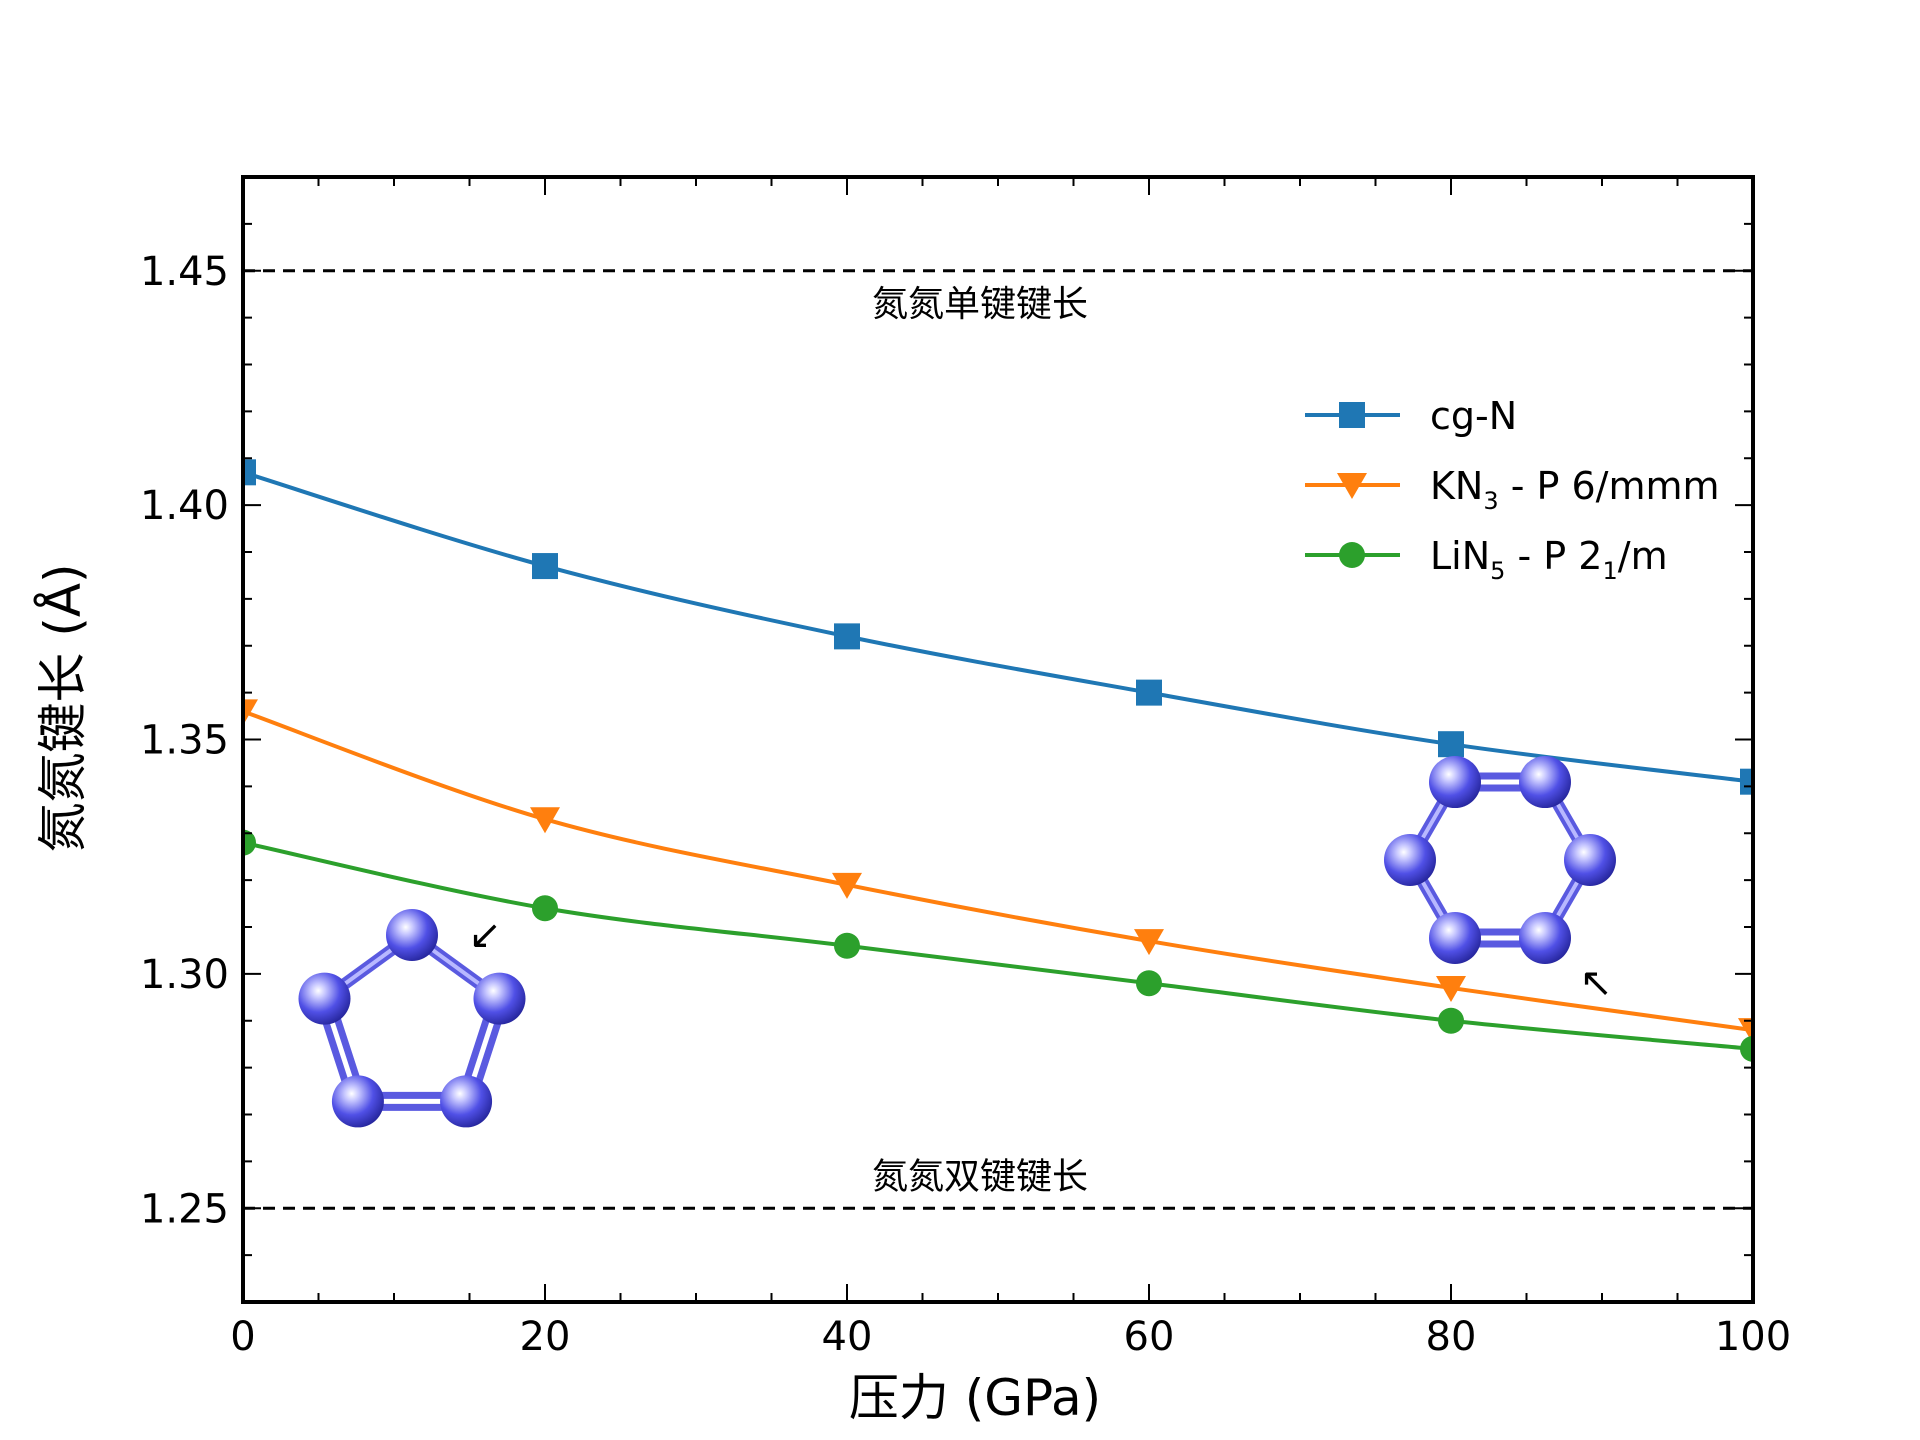  I want to click on x-tick-label: 60, so click(1149, 1337).